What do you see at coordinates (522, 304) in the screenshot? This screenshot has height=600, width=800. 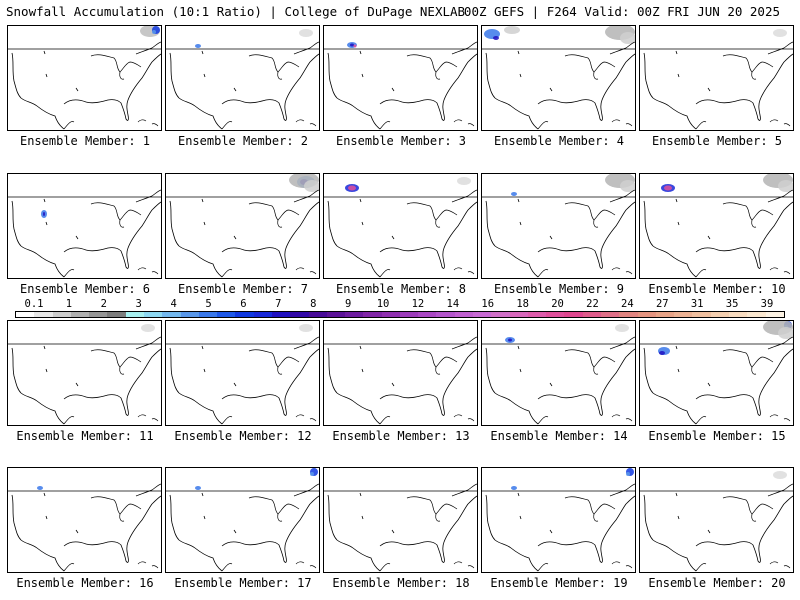 I see `colorbar-tick-label: 18` at bounding box center [522, 304].